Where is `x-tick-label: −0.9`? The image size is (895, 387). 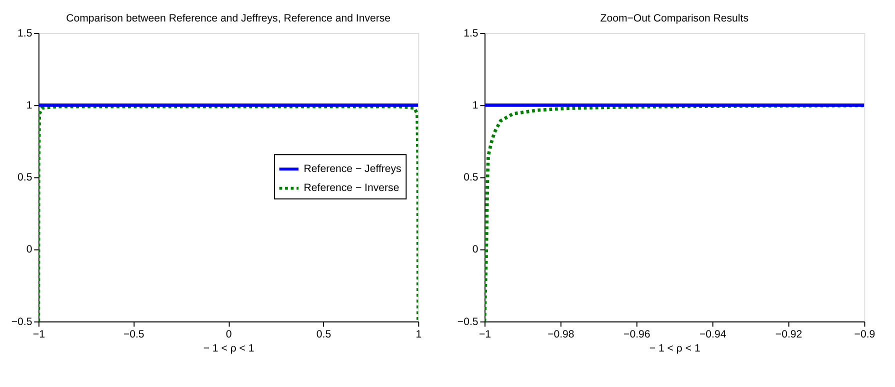 x-tick-label: −0.9 is located at coordinates (865, 334).